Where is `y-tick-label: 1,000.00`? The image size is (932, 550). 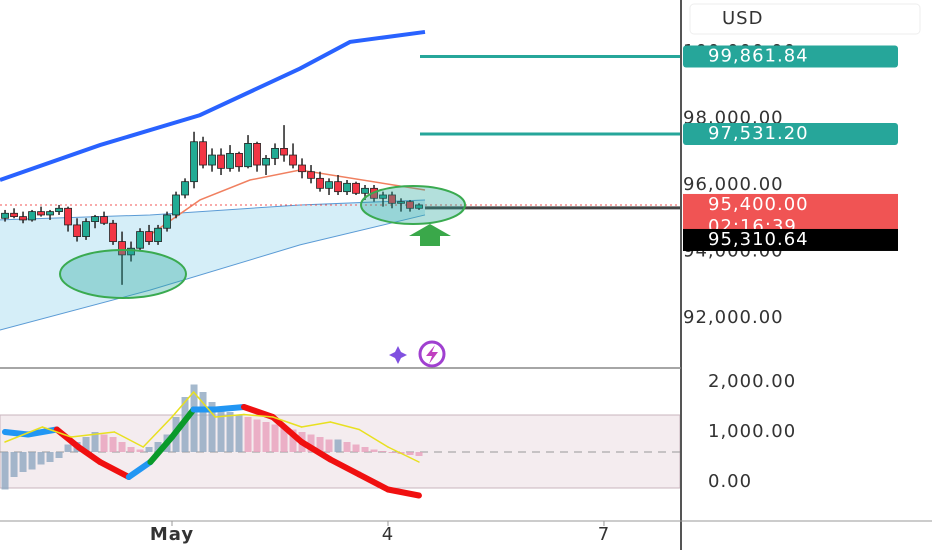
y-tick-label: 1,000.00 is located at coordinates (752, 431).